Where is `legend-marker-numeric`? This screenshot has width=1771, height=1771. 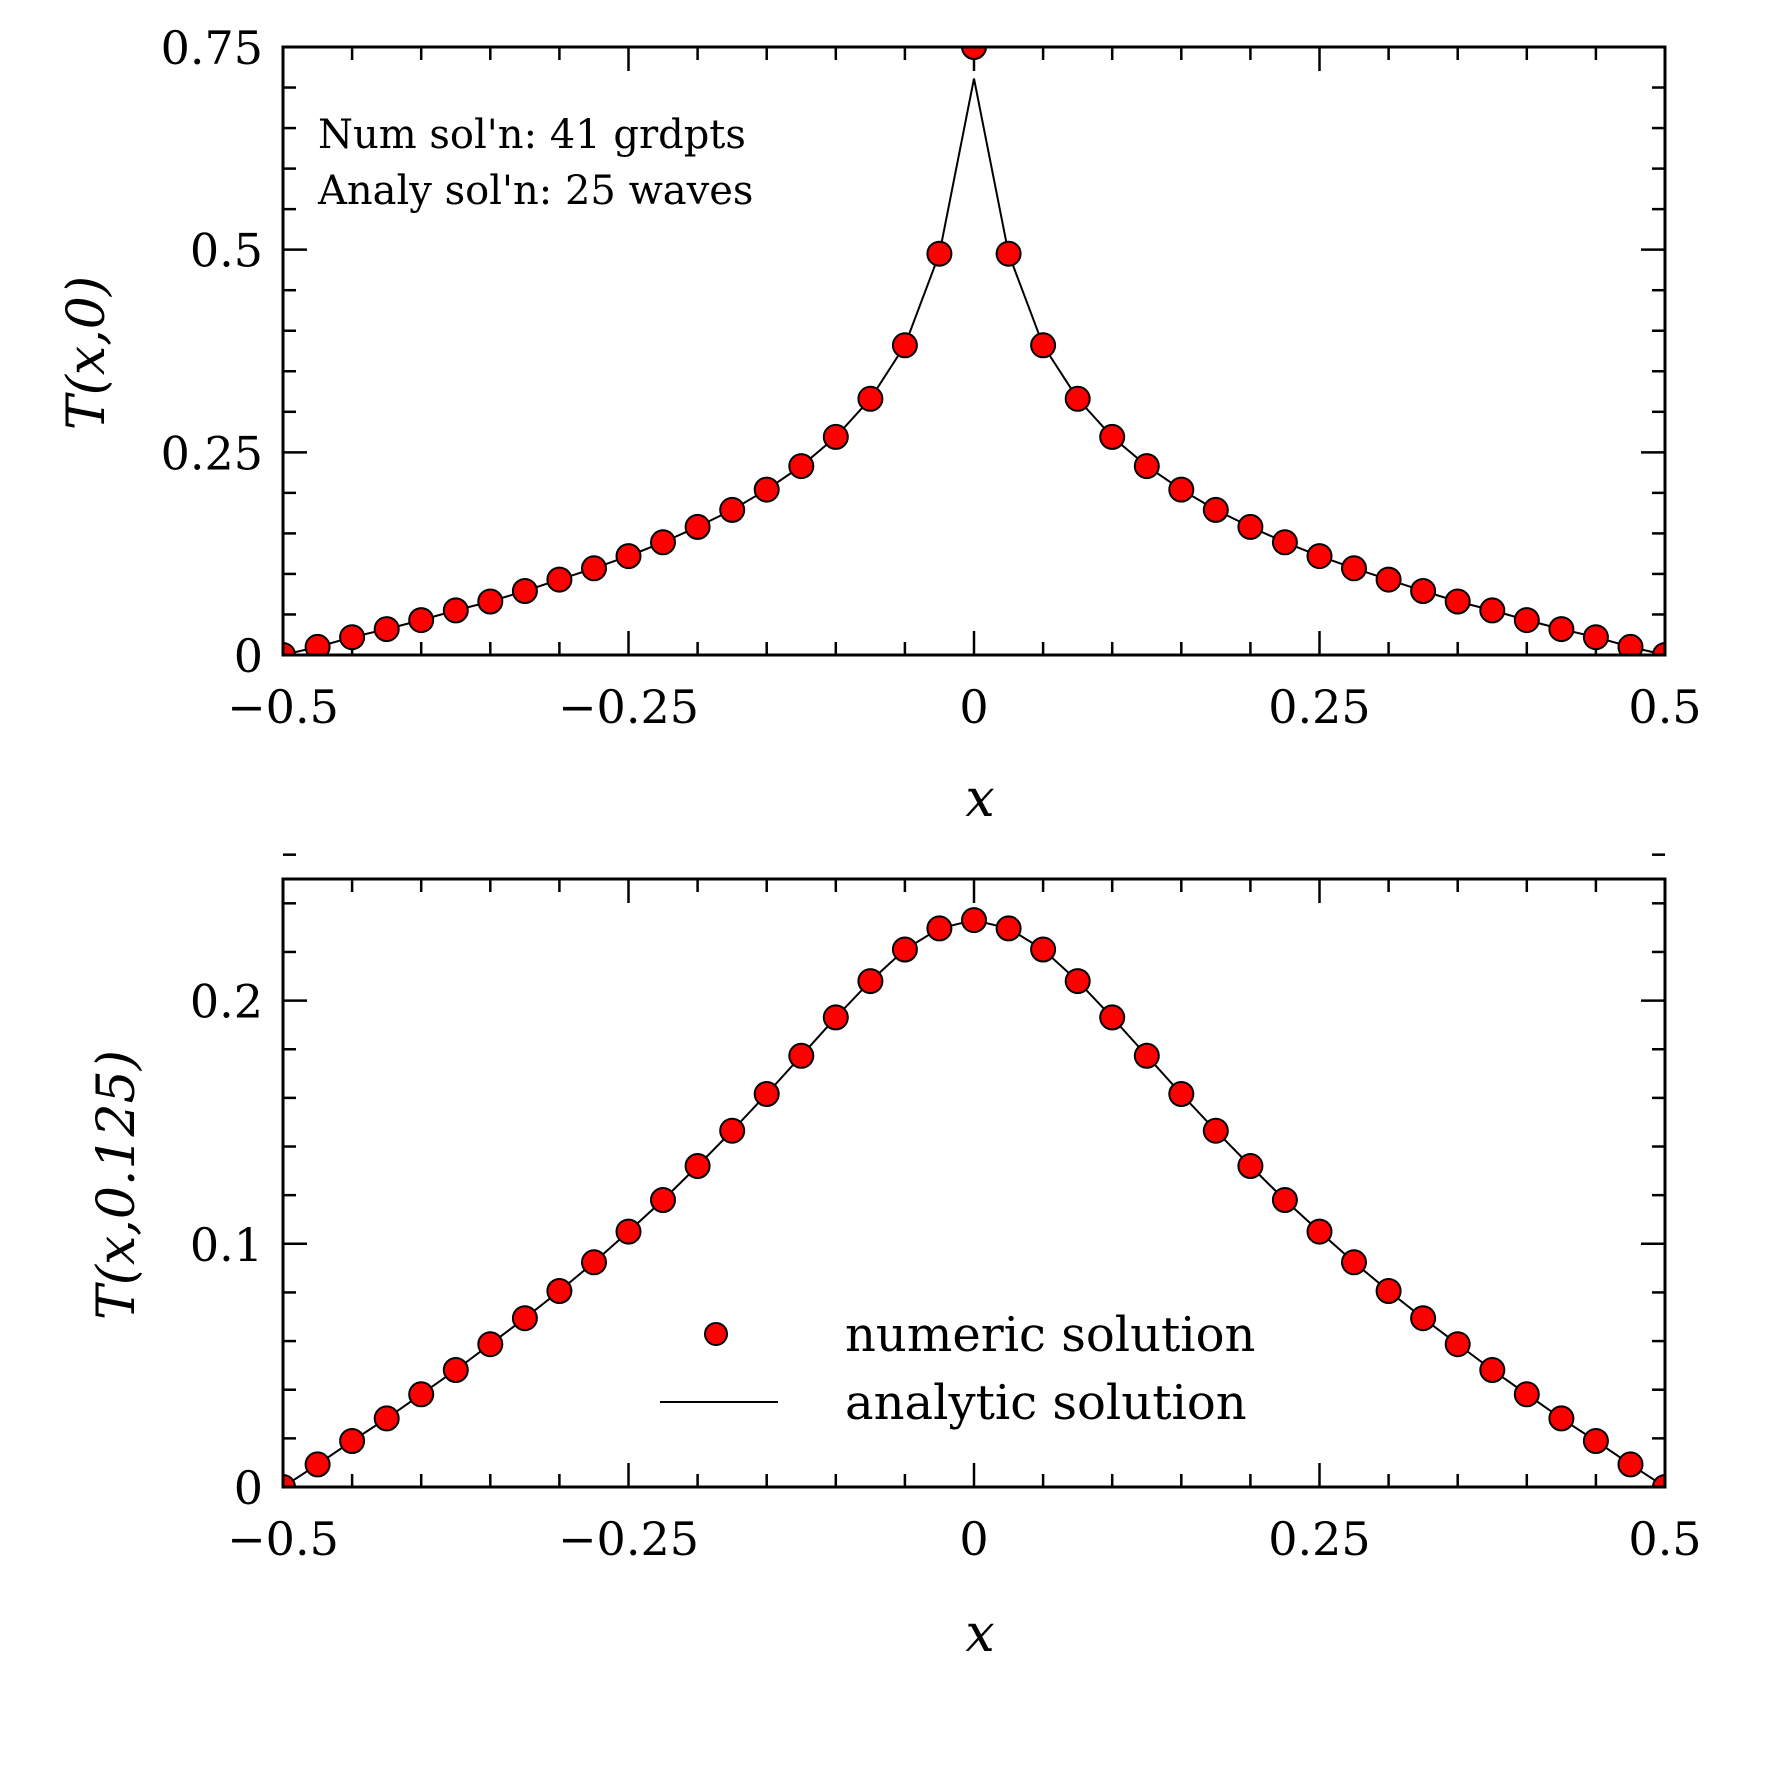 legend-marker-numeric is located at coordinates (716, 1334).